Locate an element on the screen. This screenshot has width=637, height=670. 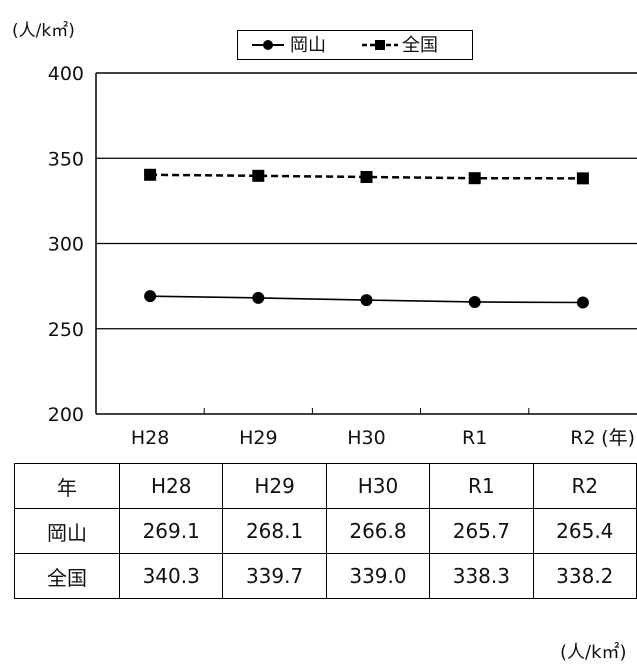
table-header-row: 年 H28 H29 H30 R1 R2 is located at coordinates (325, 486).